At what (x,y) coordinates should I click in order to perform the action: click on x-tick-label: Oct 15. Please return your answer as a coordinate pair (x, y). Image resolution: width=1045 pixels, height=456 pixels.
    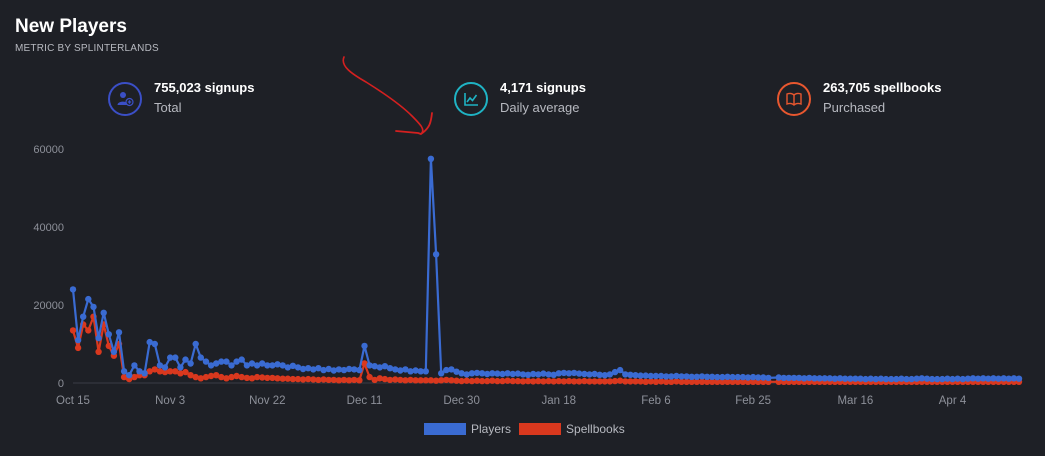
    Looking at the image, I should click on (73, 401).